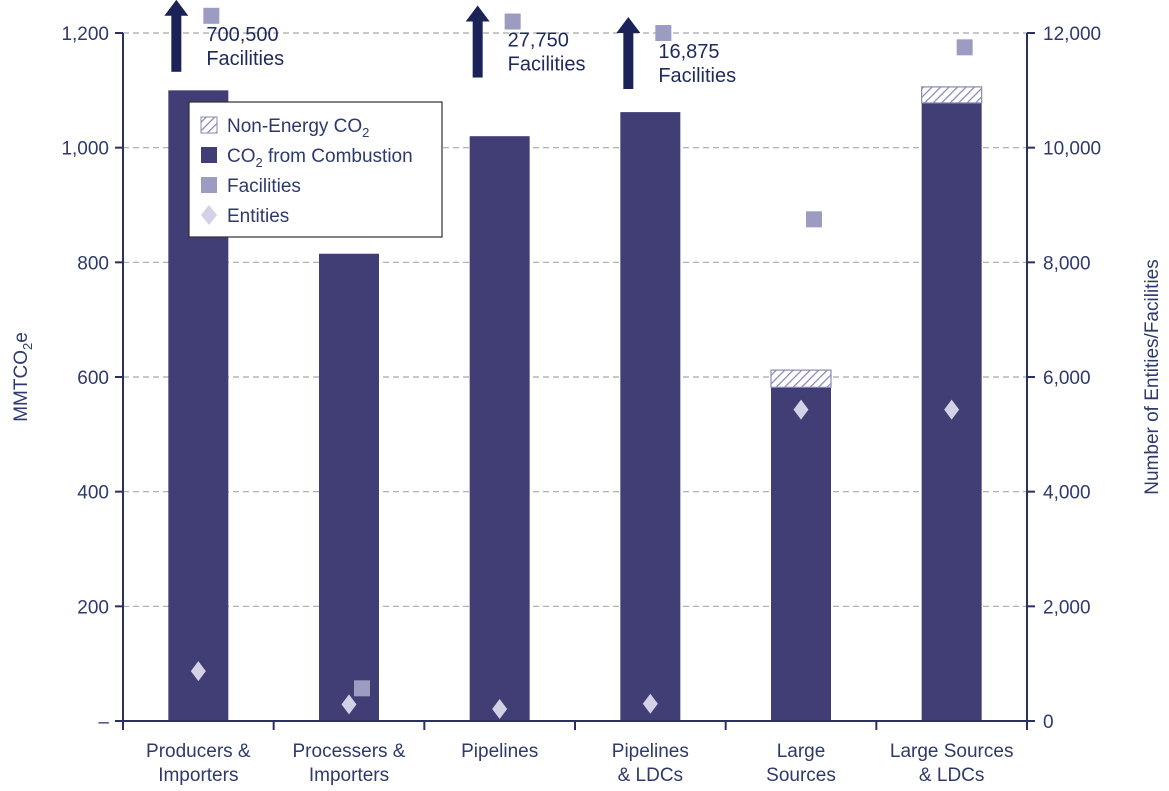 Image resolution: width=1169 pixels, height=791 pixels. I want to click on annotation-label: 27,750, so click(538, 41).